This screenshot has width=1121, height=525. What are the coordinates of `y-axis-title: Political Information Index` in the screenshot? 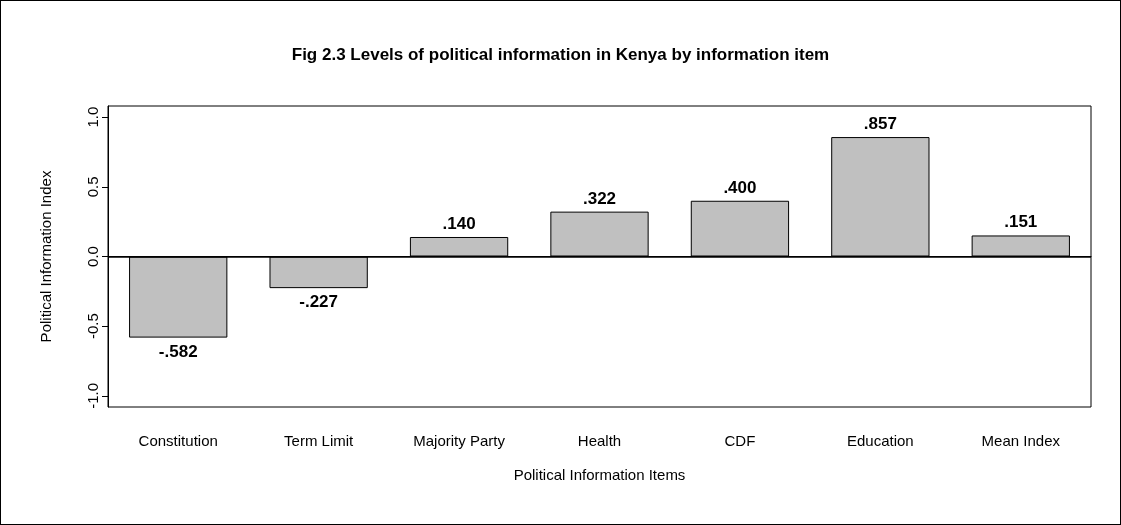 It's located at (45, 256).